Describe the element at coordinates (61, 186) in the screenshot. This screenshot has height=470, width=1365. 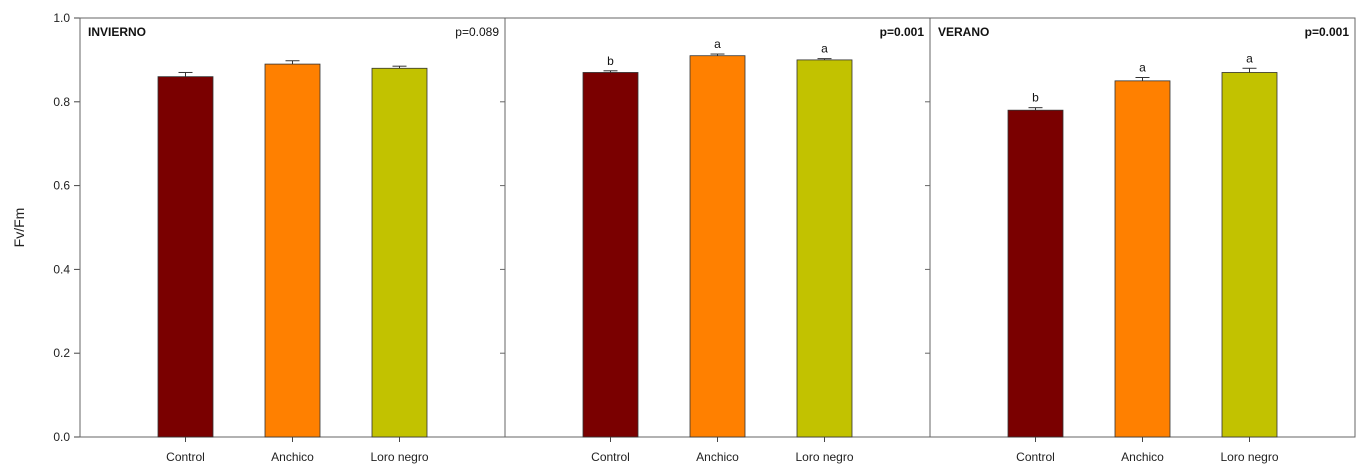
I see `y-tick-label: 0.6` at that location.